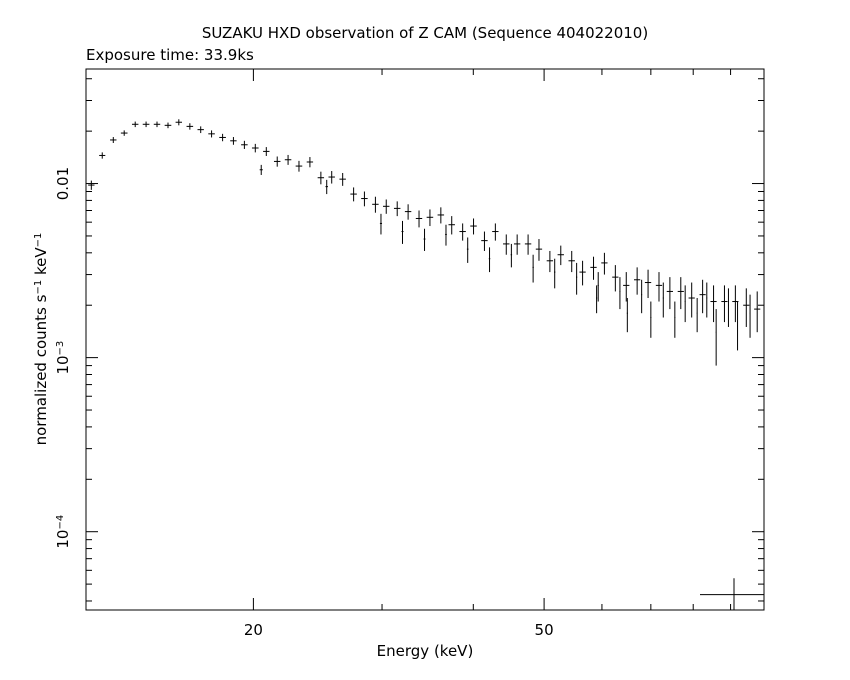 This screenshot has width=850, height=680. I want to click on y-axis-label-exp2: −1, so click(38, 240).